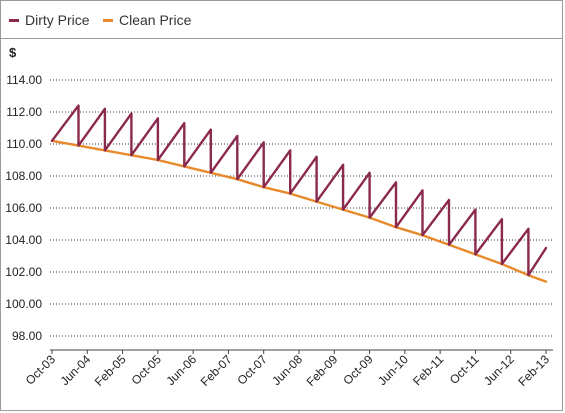 Image resolution: width=565 pixels, height=413 pixels. I want to click on x-tick-label: Feb-07, so click(216, 370).